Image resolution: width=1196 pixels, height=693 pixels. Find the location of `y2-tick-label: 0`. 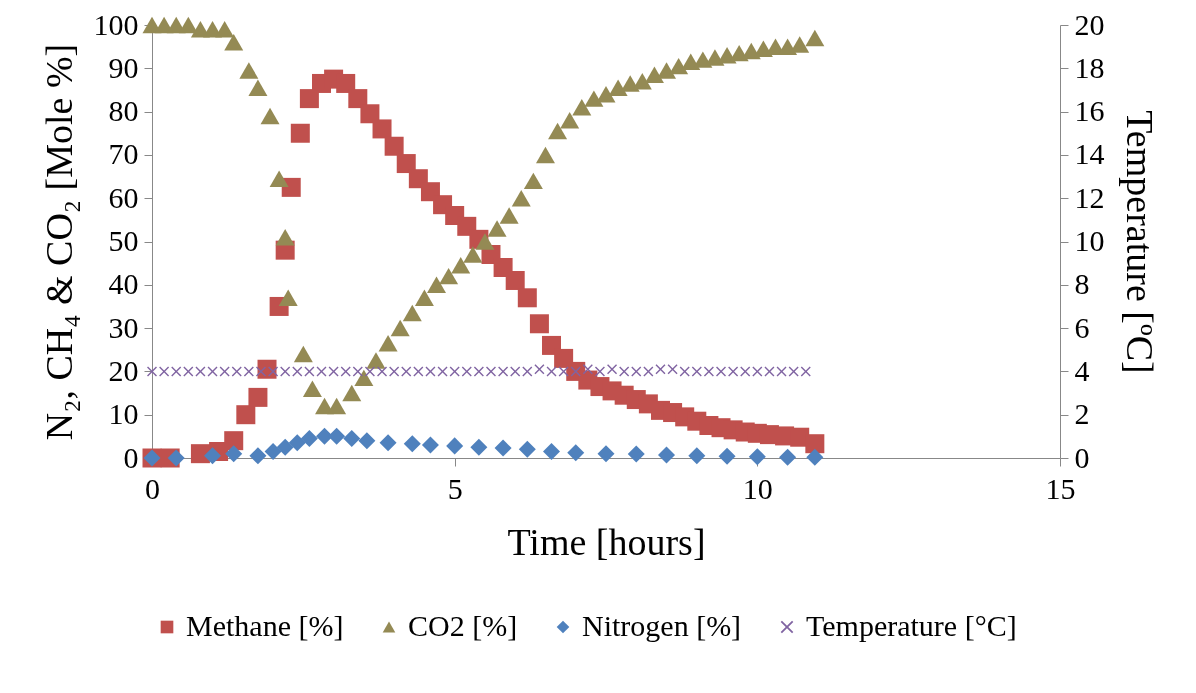

y2-tick-label: 0 is located at coordinates (1082, 457).